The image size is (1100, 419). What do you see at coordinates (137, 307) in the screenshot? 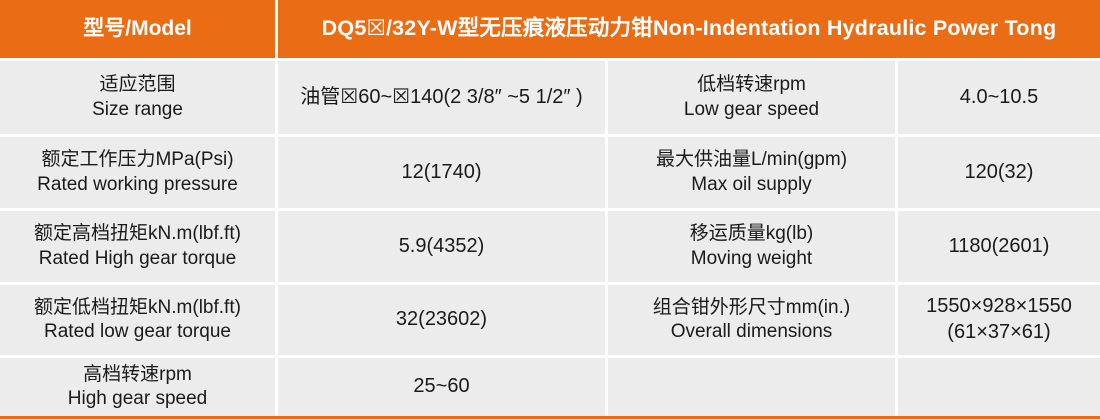
I see `low-gear-torque-label-zh: 额定低档扭矩kN.m(lbf.ft)` at bounding box center [137, 307].